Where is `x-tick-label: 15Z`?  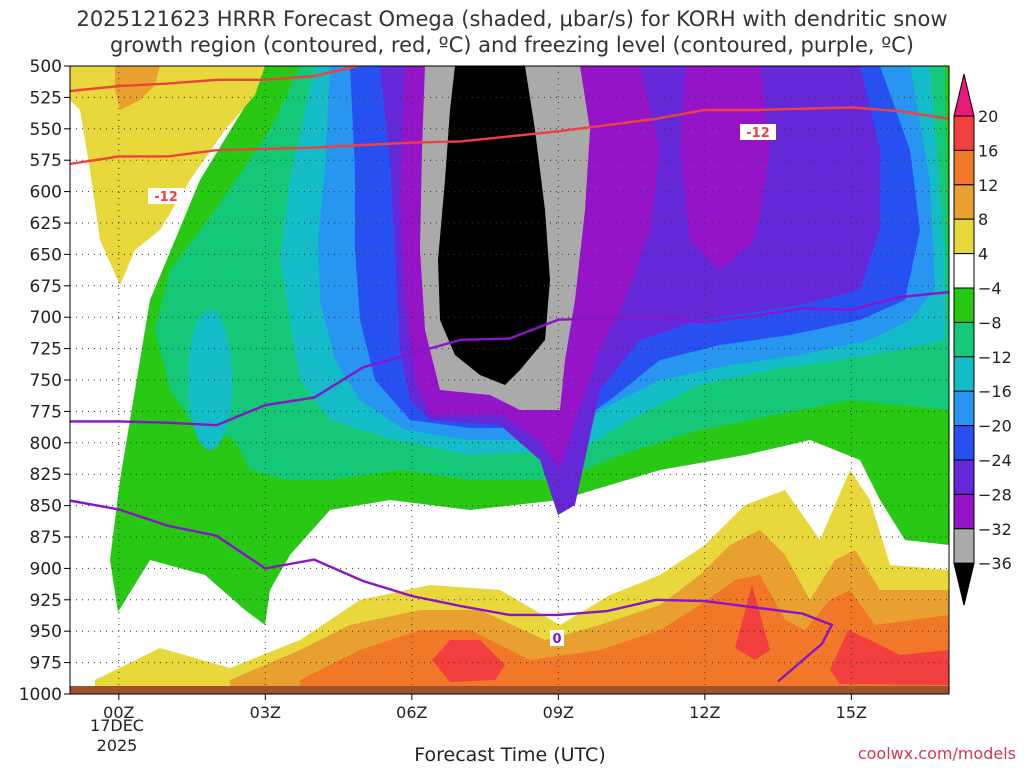
x-tick-label: 15Z is located at coordinates (851, 712).